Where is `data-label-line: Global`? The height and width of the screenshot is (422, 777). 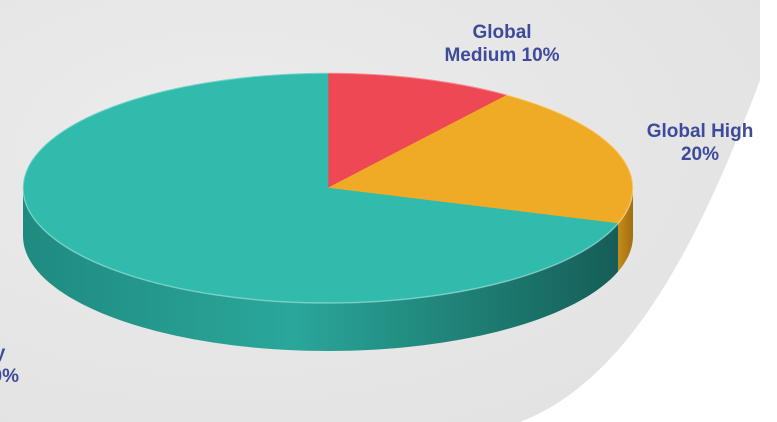
data-label-line: Global is located at coordinates (502, 32).